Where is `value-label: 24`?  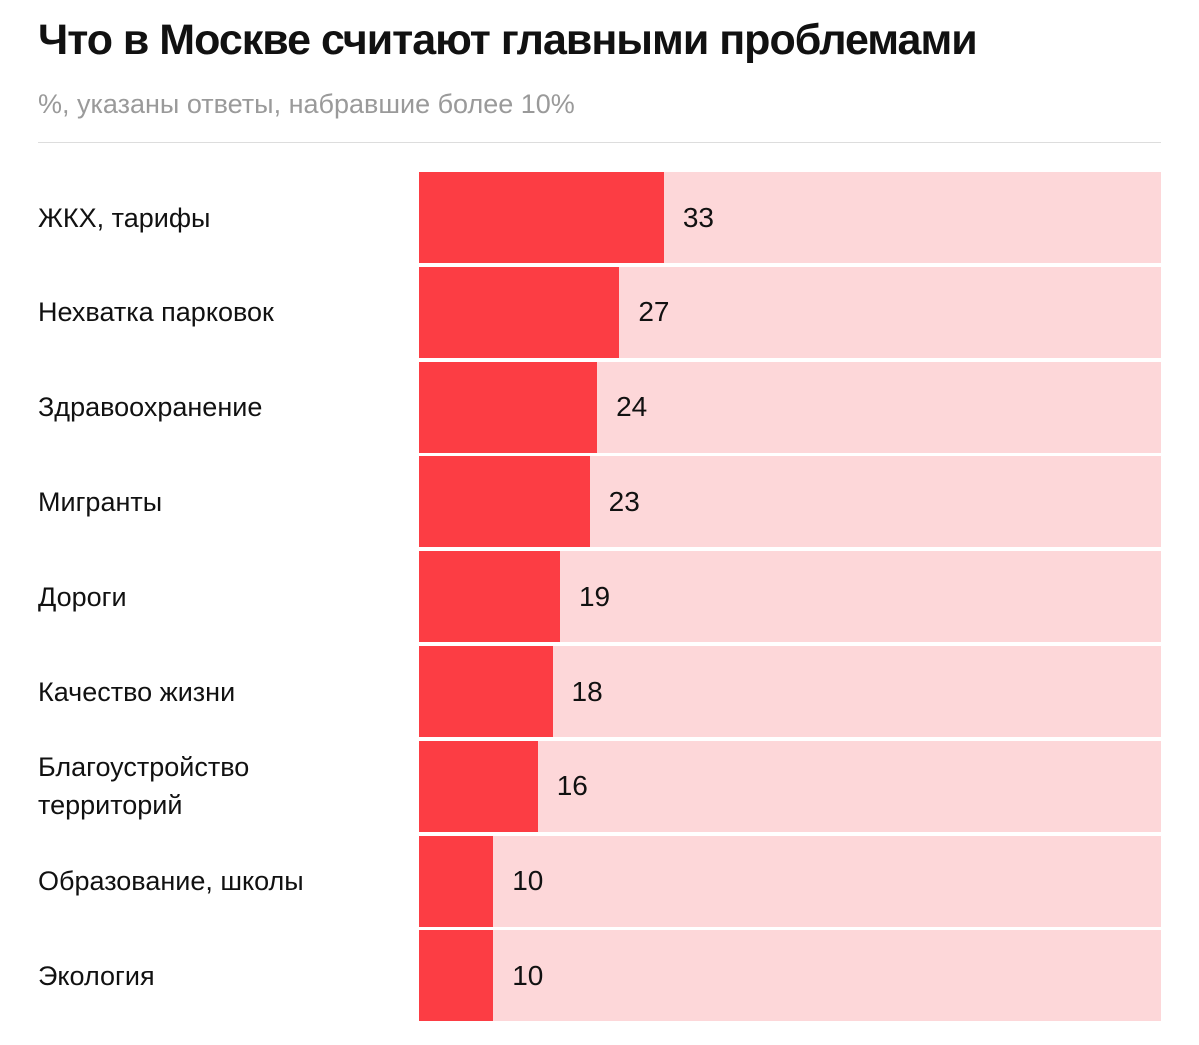
value-label: 24 is located at coordinates (632, 407).